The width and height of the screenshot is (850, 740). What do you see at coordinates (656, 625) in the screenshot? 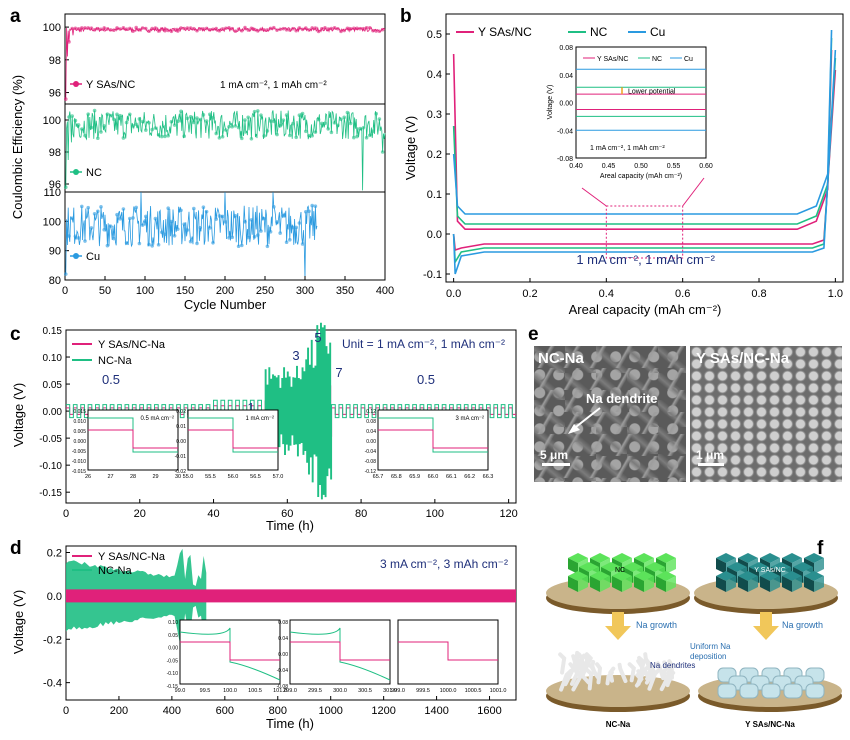
I see `growth-label-left: Na growth` at bounding box center [656, 625].